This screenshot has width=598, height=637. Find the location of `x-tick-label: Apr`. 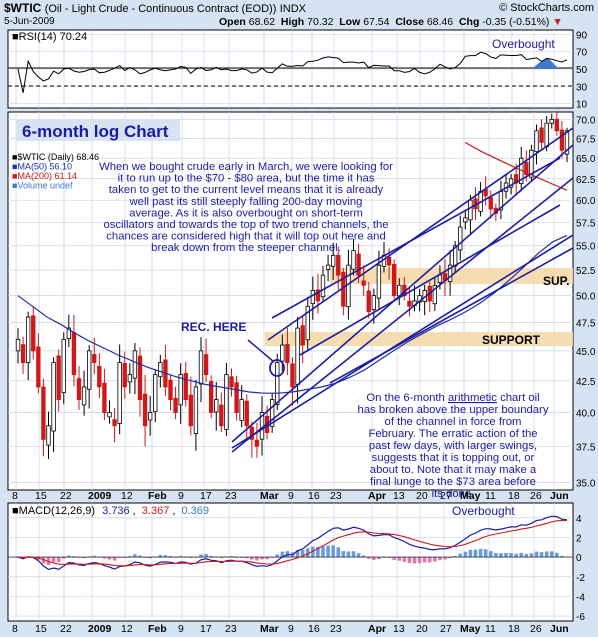

x-tick-label: Apr is located at coordinates (377, 629).